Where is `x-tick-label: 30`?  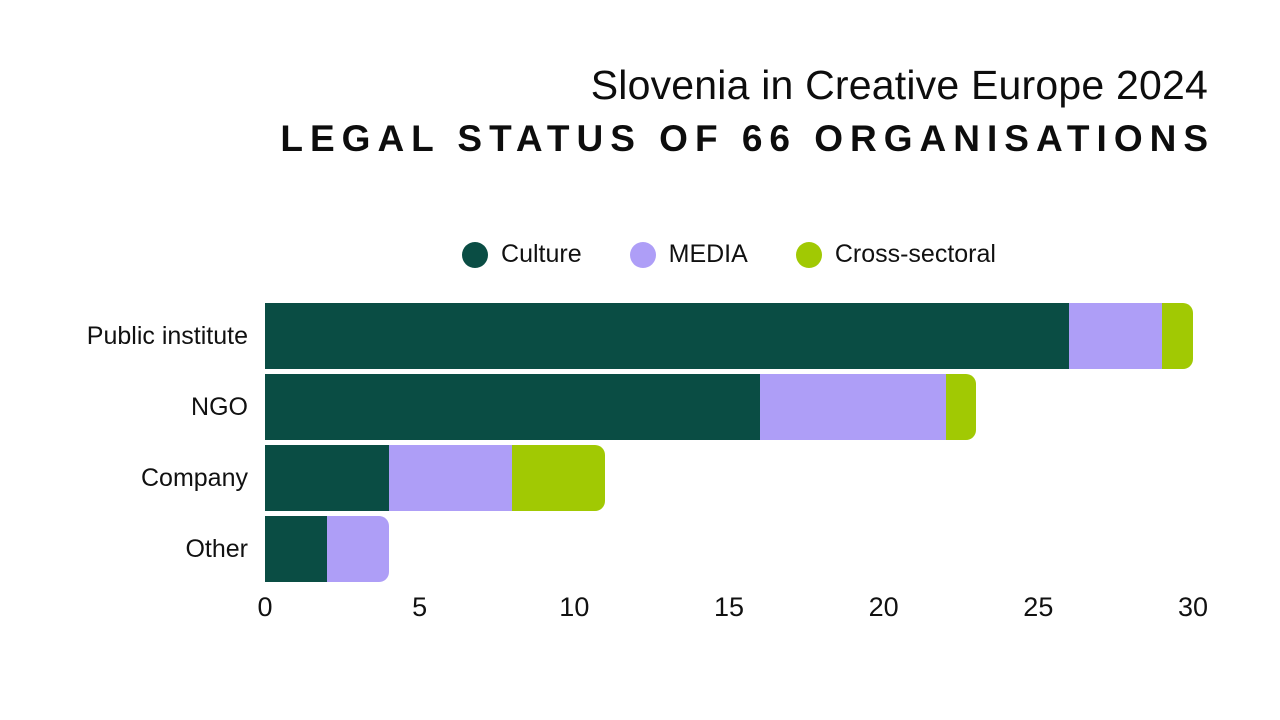 x-tick-label: 30 is located at coordinates (1193, 607).